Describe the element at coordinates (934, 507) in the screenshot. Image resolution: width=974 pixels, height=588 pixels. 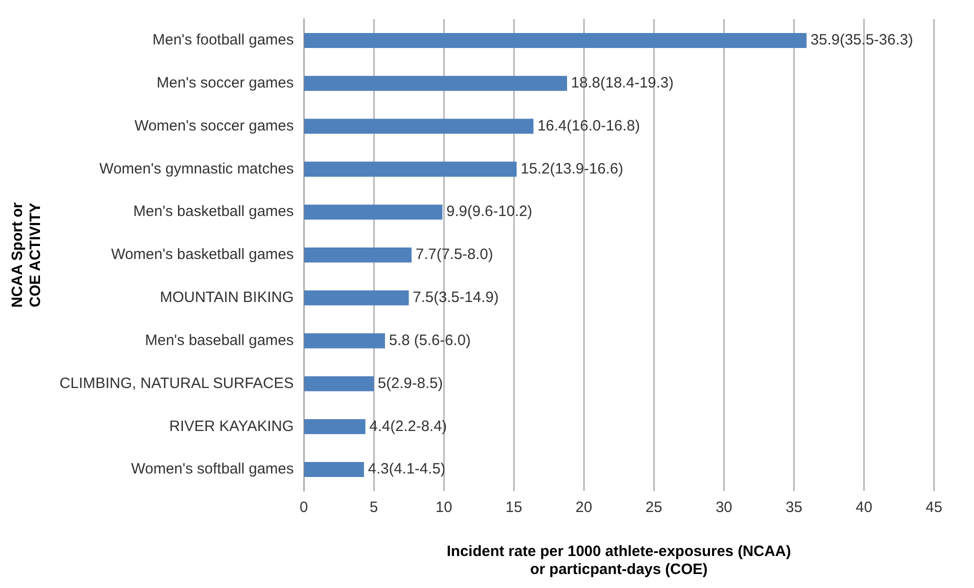
I see `x-tick-label: 45` at that location.